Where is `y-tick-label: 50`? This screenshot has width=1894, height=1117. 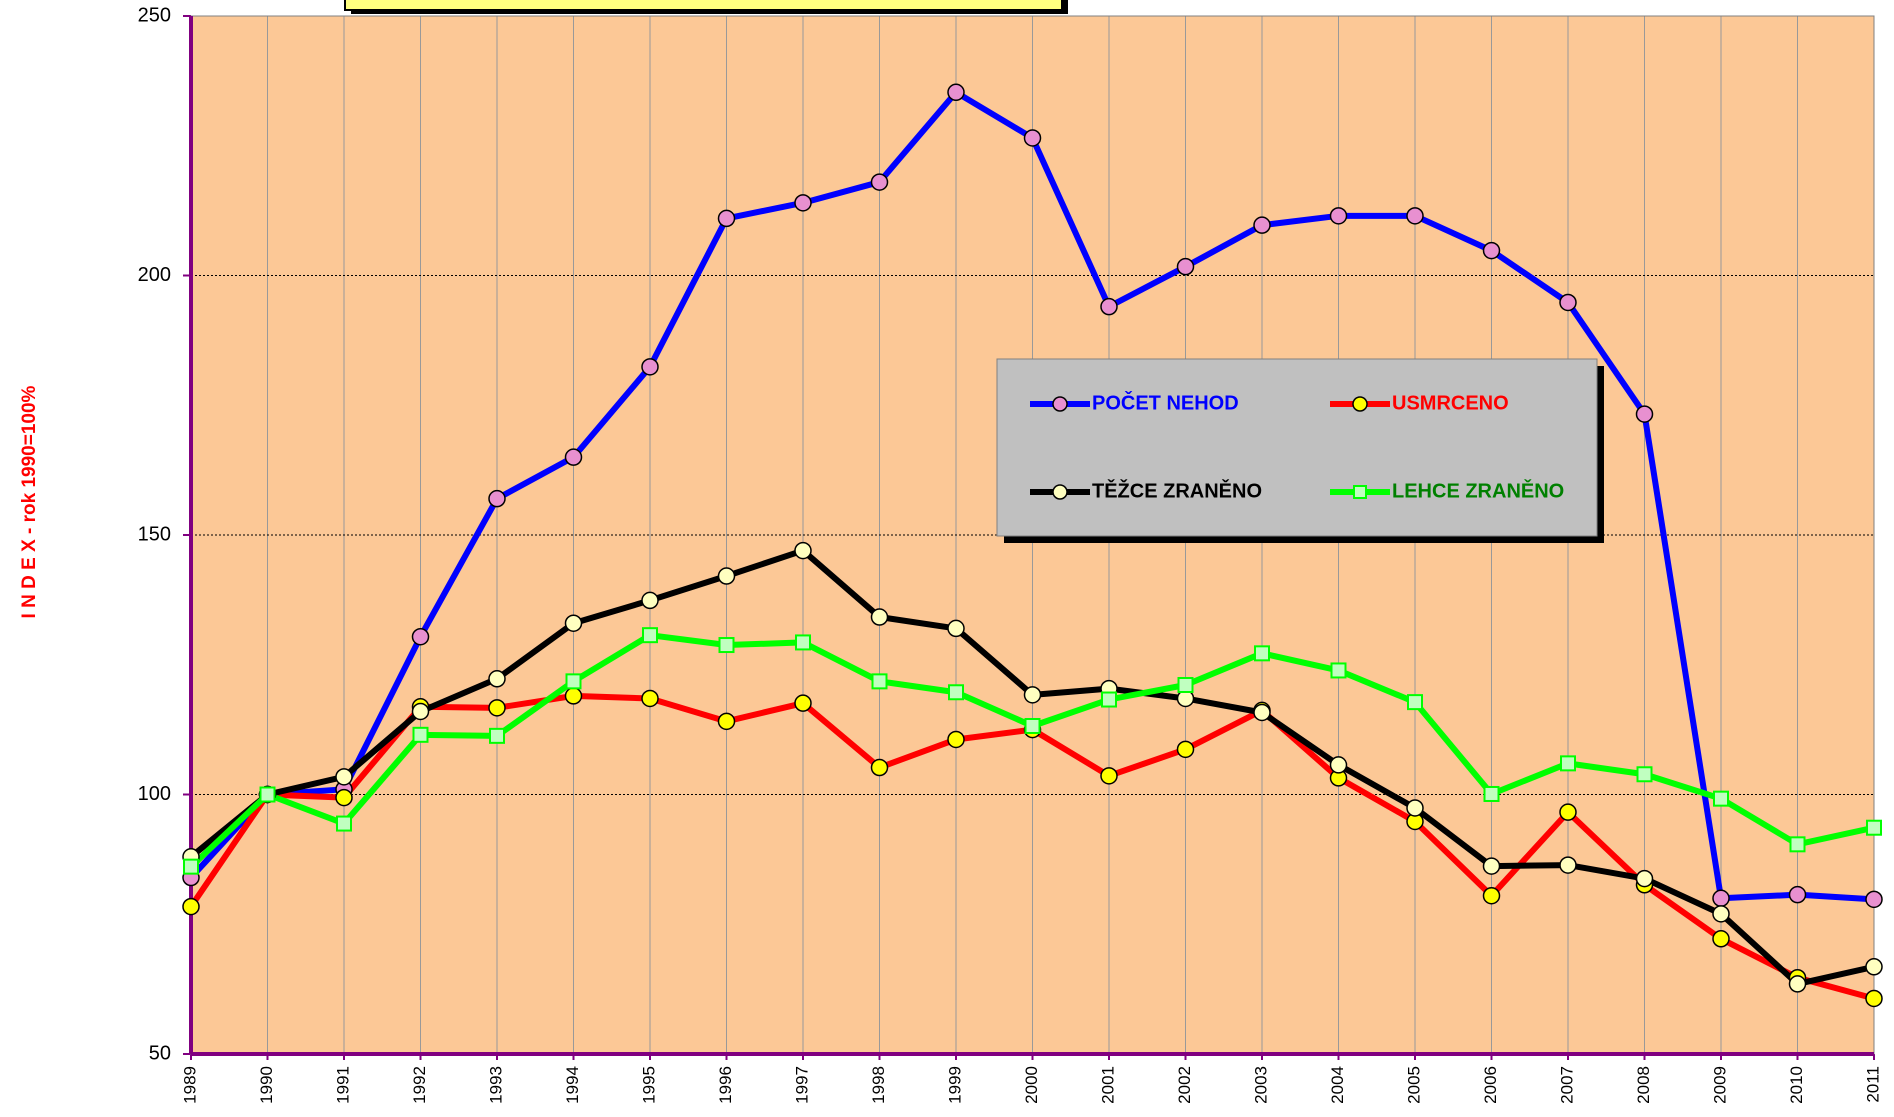
y-tick-label: 50 is located at coordinates (160, 1053).